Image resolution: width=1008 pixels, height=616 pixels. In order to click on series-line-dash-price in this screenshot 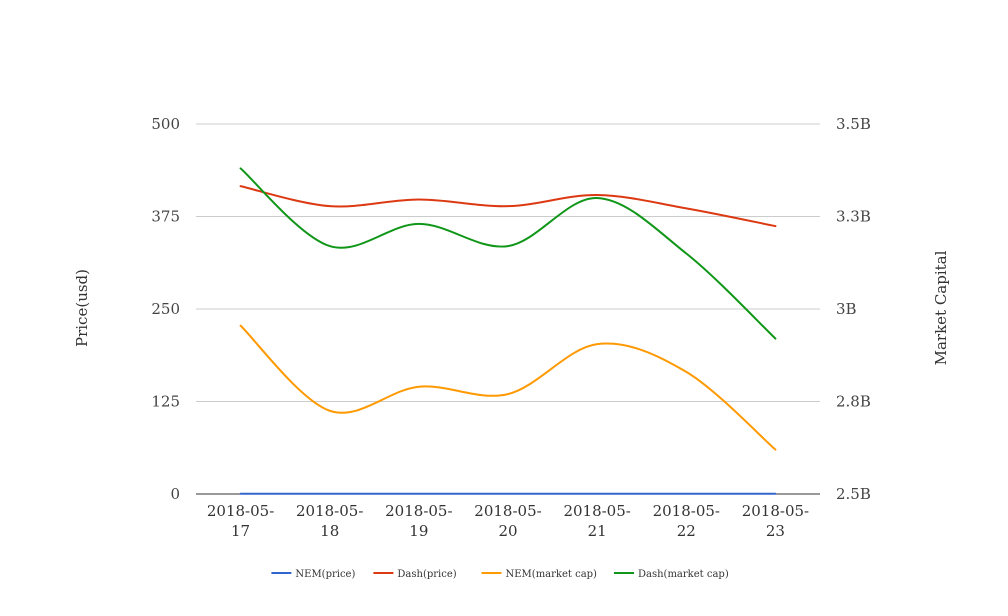, I will do `click(508, 206)`.